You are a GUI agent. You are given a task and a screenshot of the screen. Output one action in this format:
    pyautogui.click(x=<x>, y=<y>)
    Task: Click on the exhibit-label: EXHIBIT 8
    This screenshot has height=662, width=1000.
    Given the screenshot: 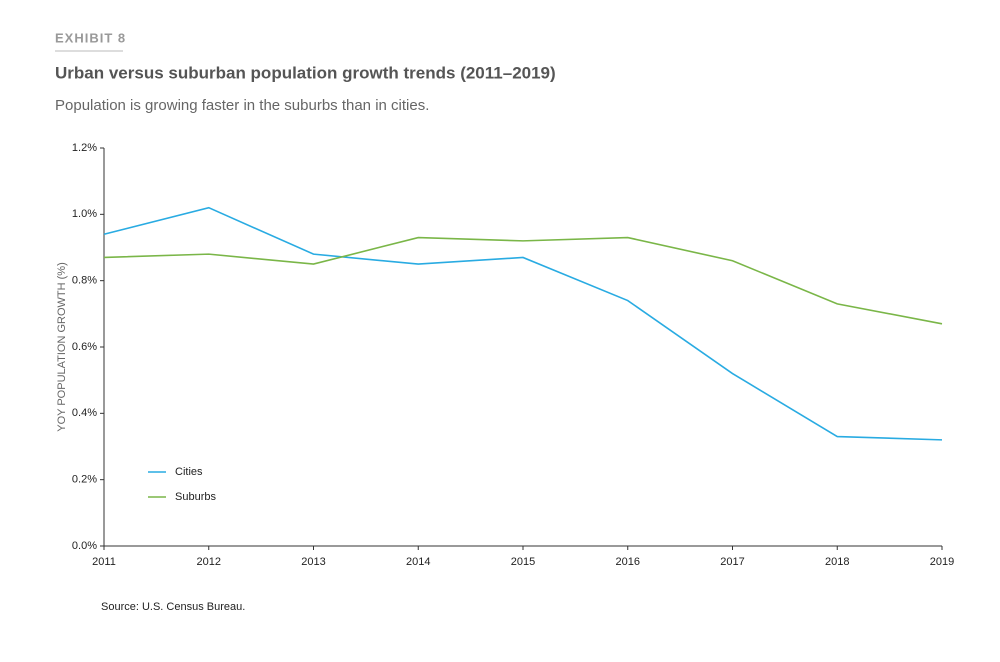 What is the action you would take?
    pyautogui.click(x=90, y=37)
    